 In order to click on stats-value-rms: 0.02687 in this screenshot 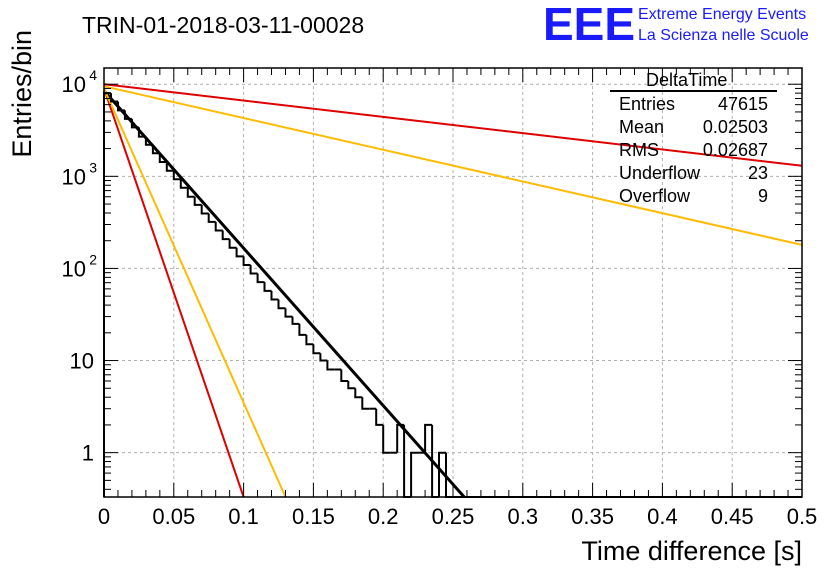, I will do `click(735, 150)`.